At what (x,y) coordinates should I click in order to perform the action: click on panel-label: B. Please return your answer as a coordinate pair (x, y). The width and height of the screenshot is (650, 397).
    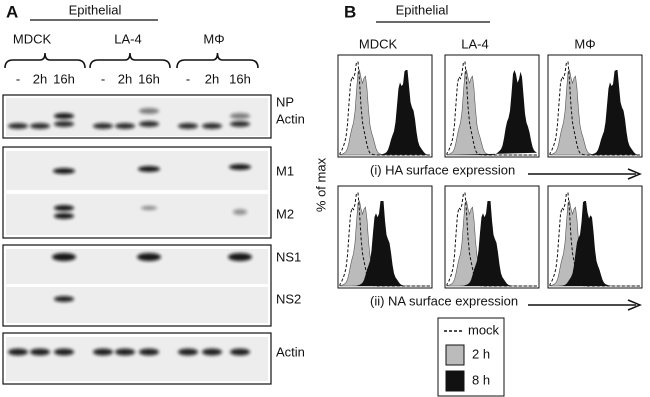
    Looking at the image, I should click on (350, 11).